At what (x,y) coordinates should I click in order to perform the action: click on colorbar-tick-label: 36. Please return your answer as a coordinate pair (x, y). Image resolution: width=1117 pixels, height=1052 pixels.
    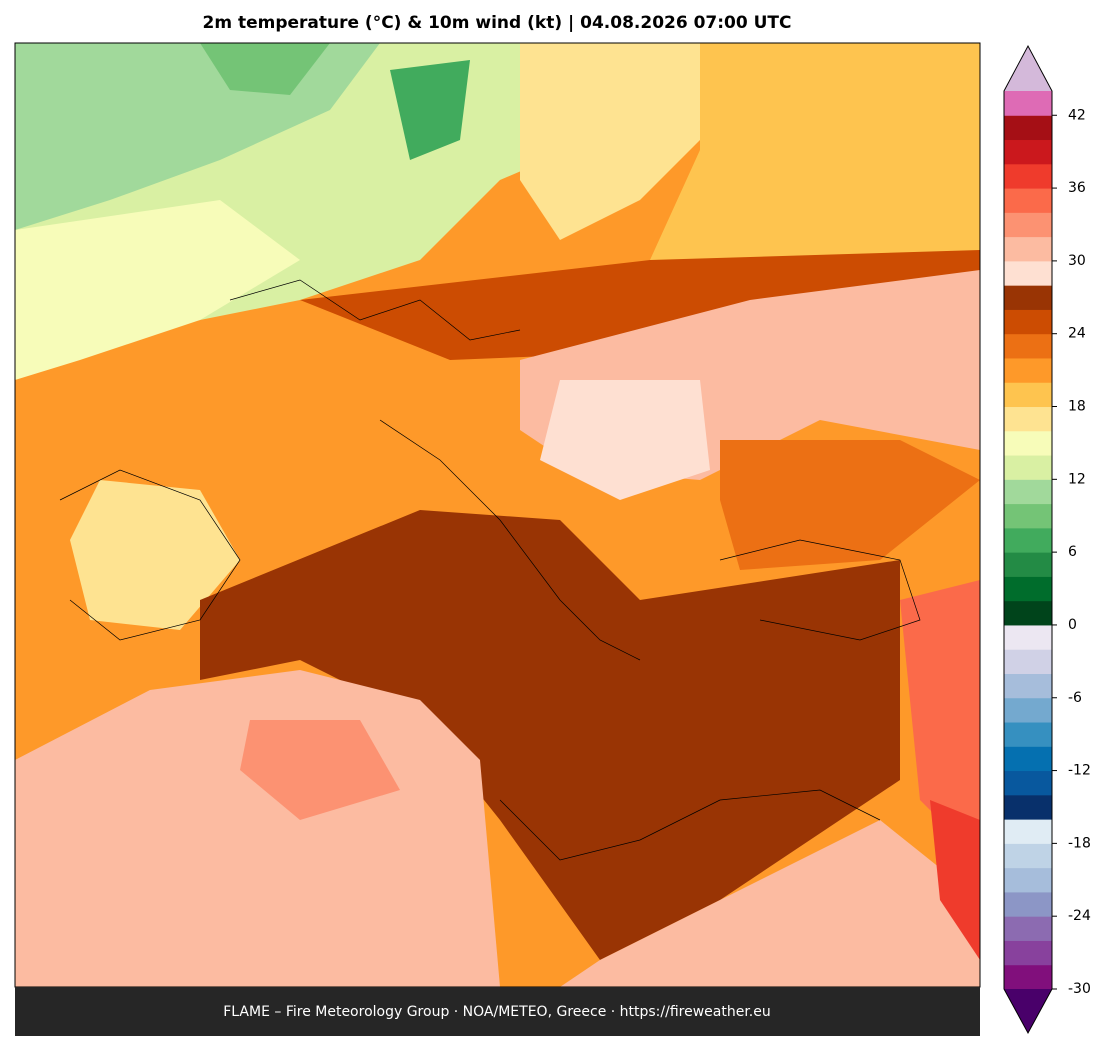
    Looking at the image, I should click on (1077, 188).